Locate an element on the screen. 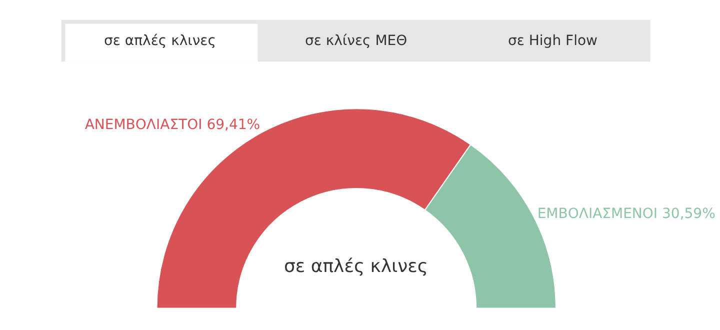 The width and height of the screenshot is (720, 330). text: σε κλίνες ΜΕΘ is located at coordinates (356, 41).